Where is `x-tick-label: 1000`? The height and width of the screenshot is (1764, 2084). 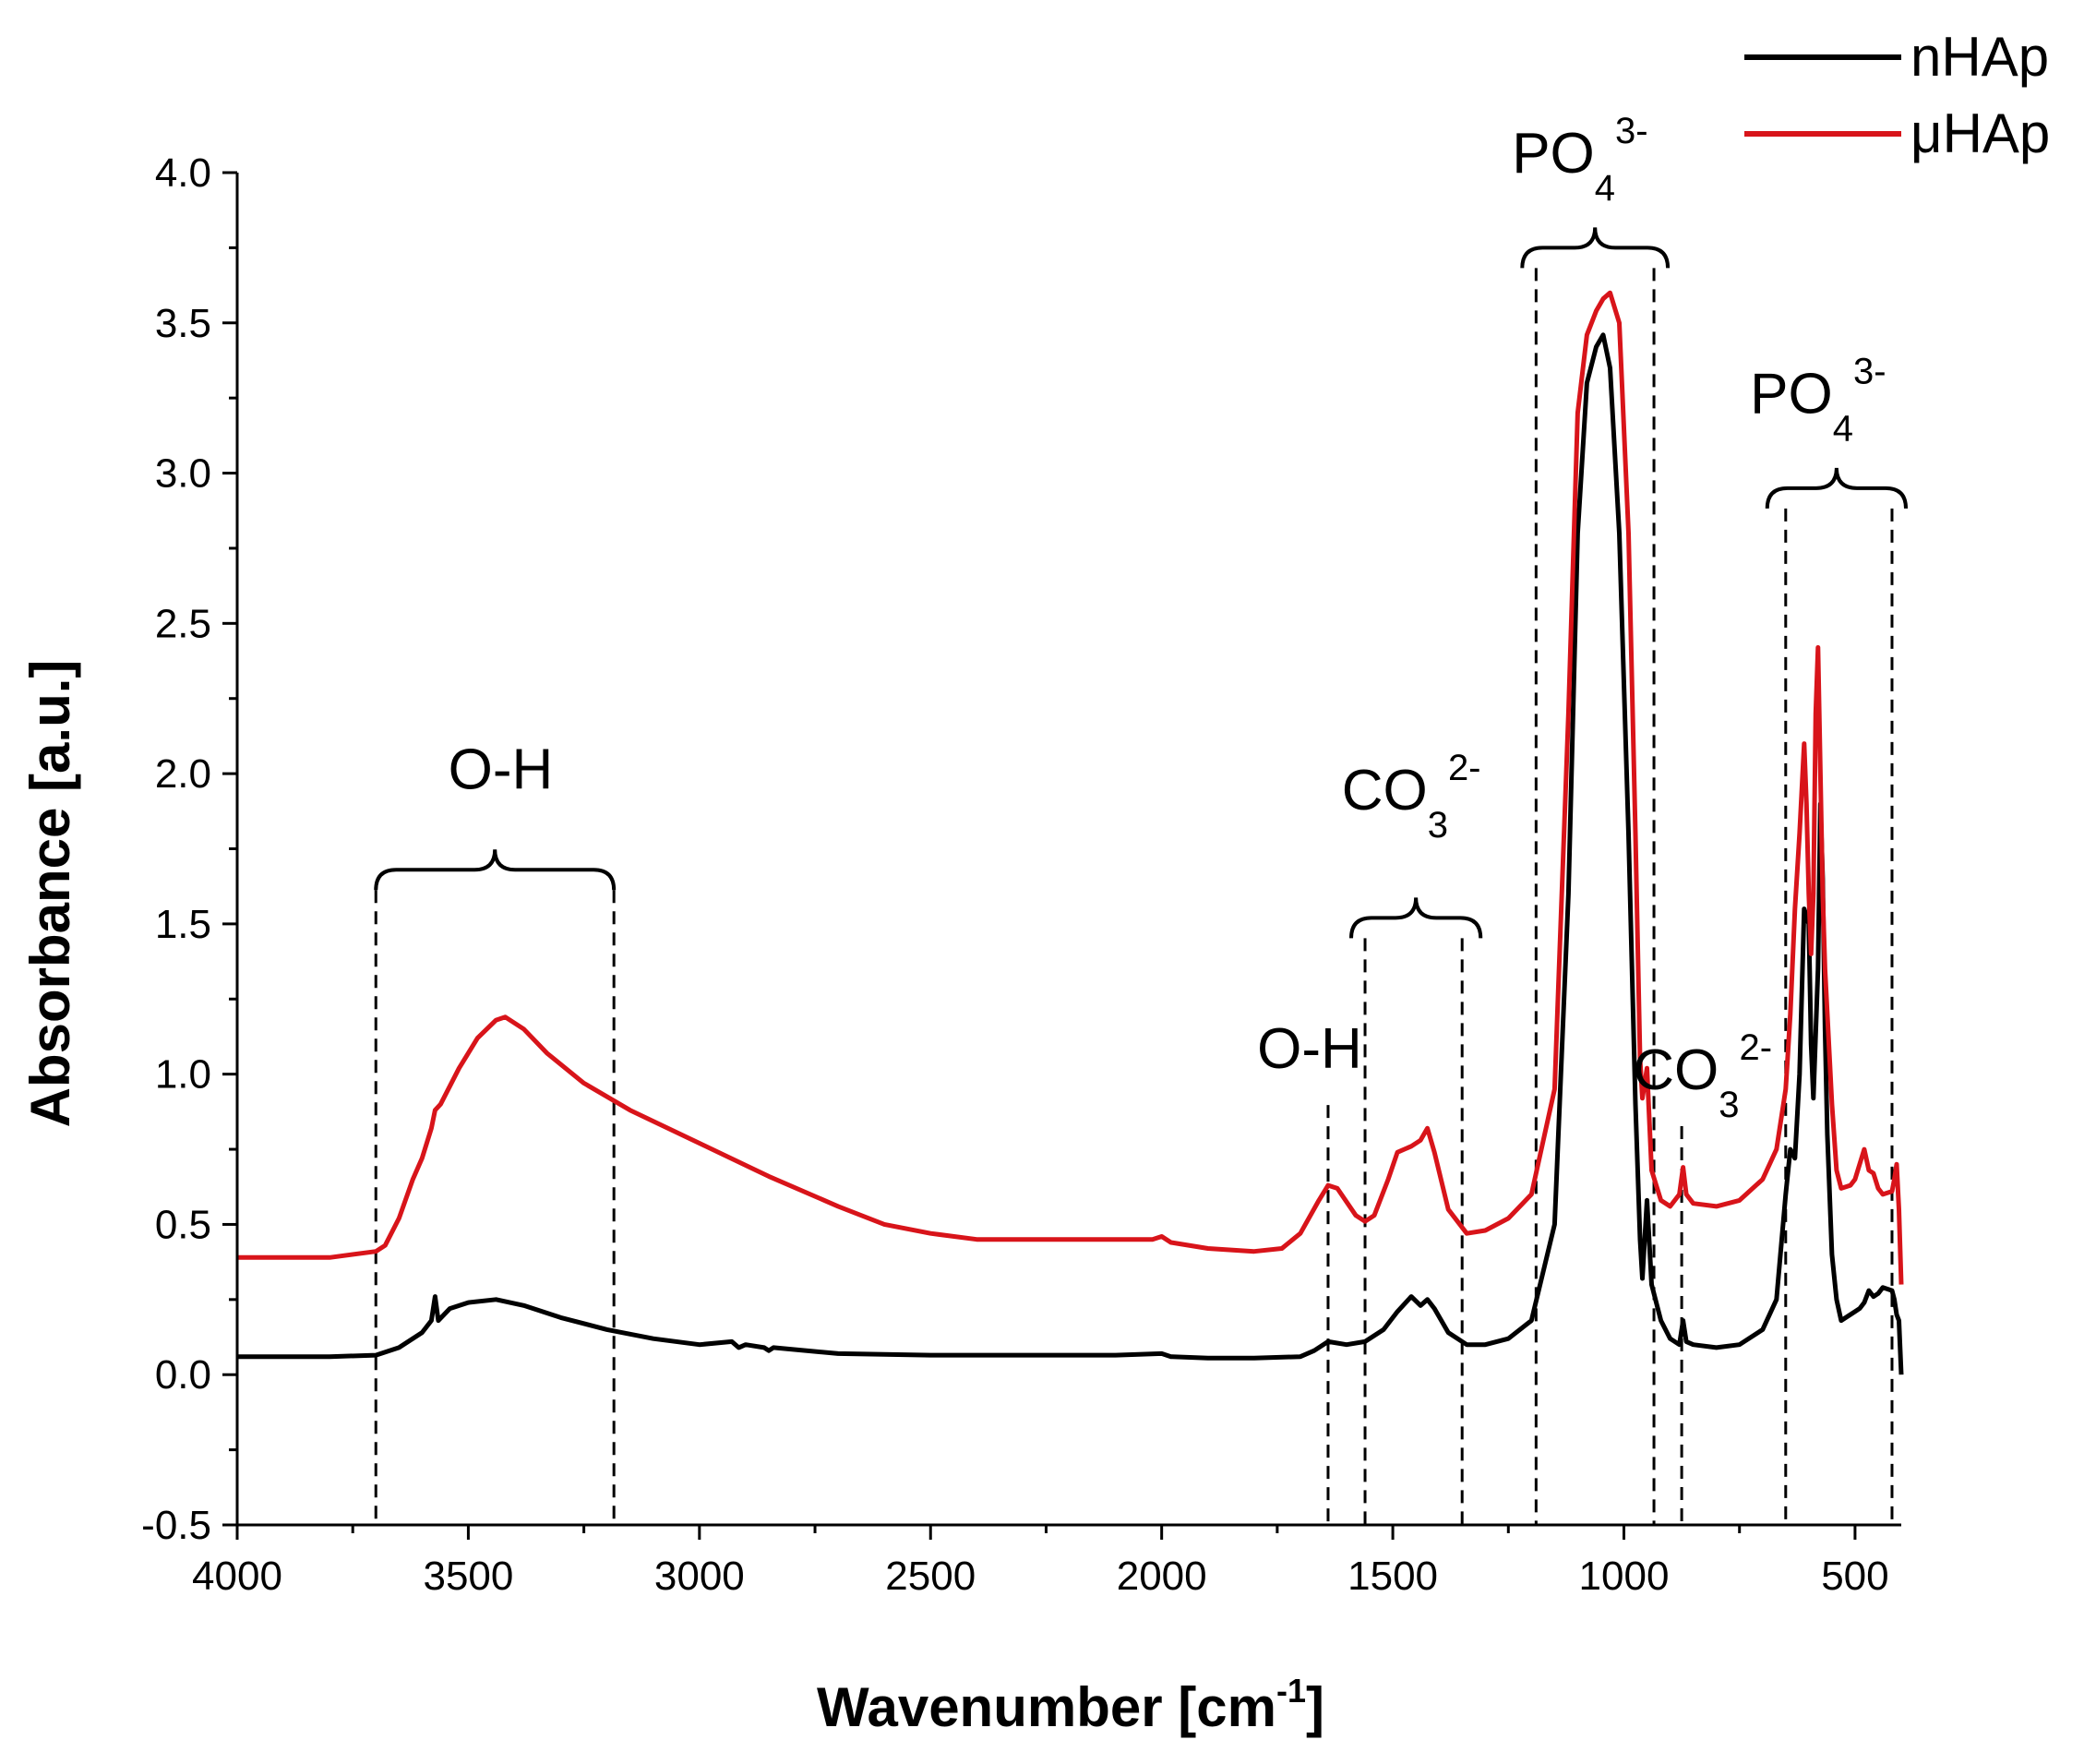 x-tick-label: 1000 is located at coordinates (1624, 1576).